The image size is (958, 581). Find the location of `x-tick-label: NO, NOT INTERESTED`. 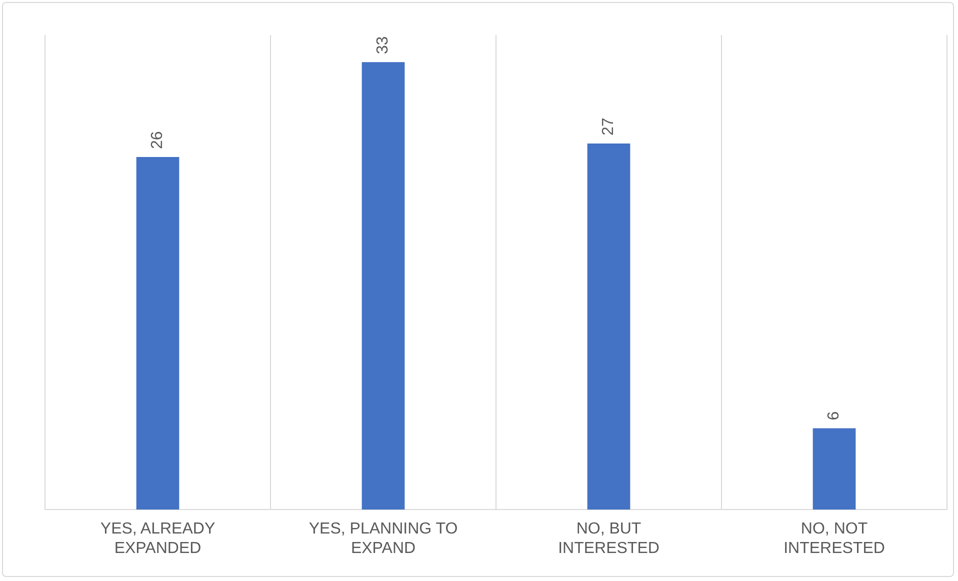

x-tick-label: NO, NOT INTERESTED is located at coordinates (834, 538).